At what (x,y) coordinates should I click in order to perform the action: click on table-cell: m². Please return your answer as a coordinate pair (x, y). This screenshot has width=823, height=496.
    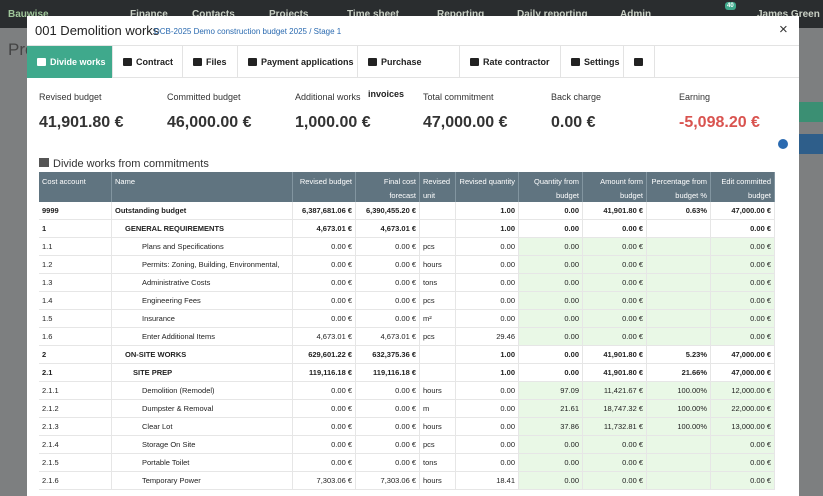
    Looking at the image, I should click on (438, 319).